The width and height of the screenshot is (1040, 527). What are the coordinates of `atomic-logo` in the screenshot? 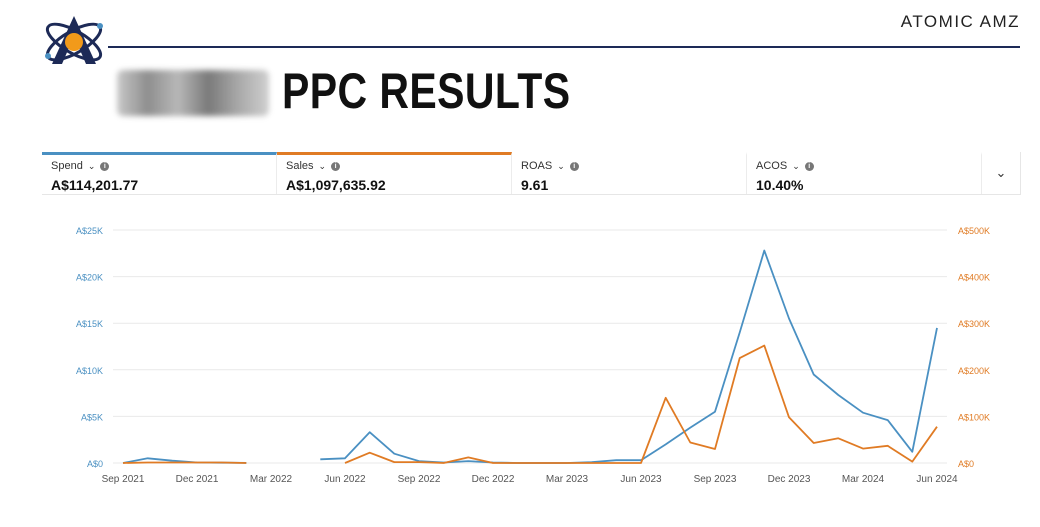 It's located at (74, 40).